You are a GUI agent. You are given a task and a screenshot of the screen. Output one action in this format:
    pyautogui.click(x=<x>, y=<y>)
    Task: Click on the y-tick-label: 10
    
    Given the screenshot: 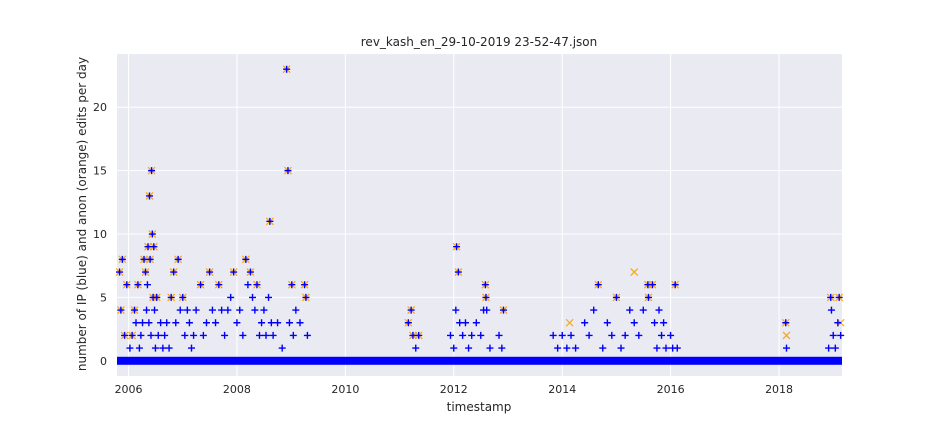 What is the action you would take?
    pyautogui.click(x=100, y=234)
    